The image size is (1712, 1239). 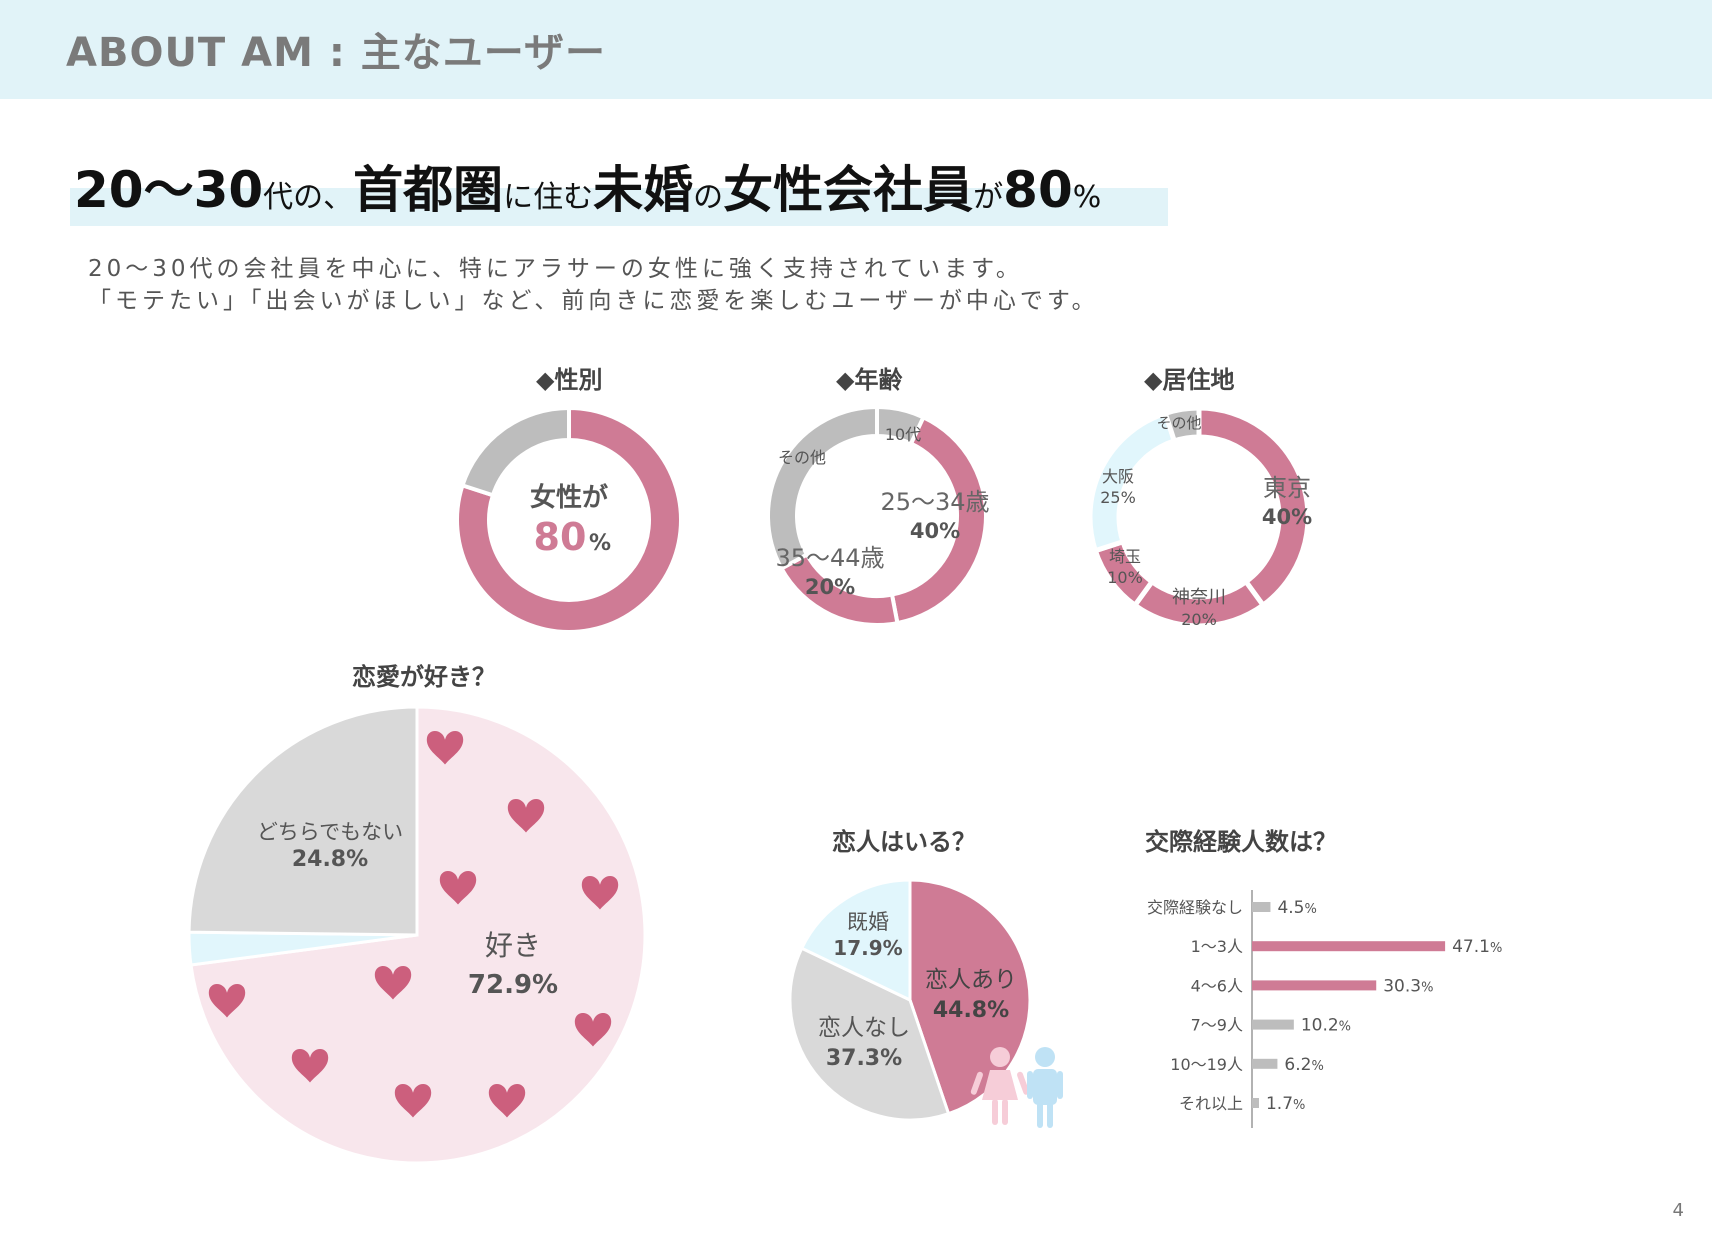 I want to click on woman-icon-leg, so click(x=995, y=1112).